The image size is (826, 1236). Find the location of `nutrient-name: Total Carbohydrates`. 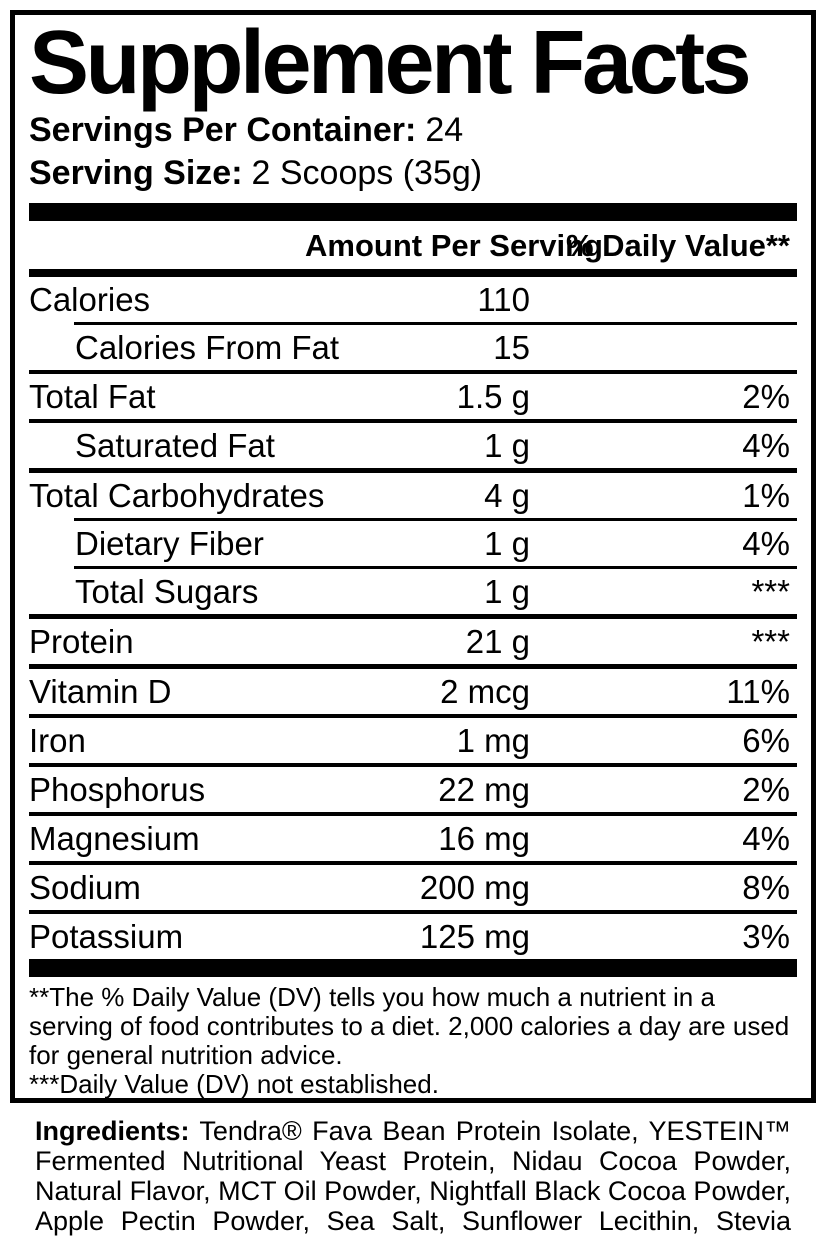

nutrient-name: Total Carbohydrates is located at coordinates (177, 495).